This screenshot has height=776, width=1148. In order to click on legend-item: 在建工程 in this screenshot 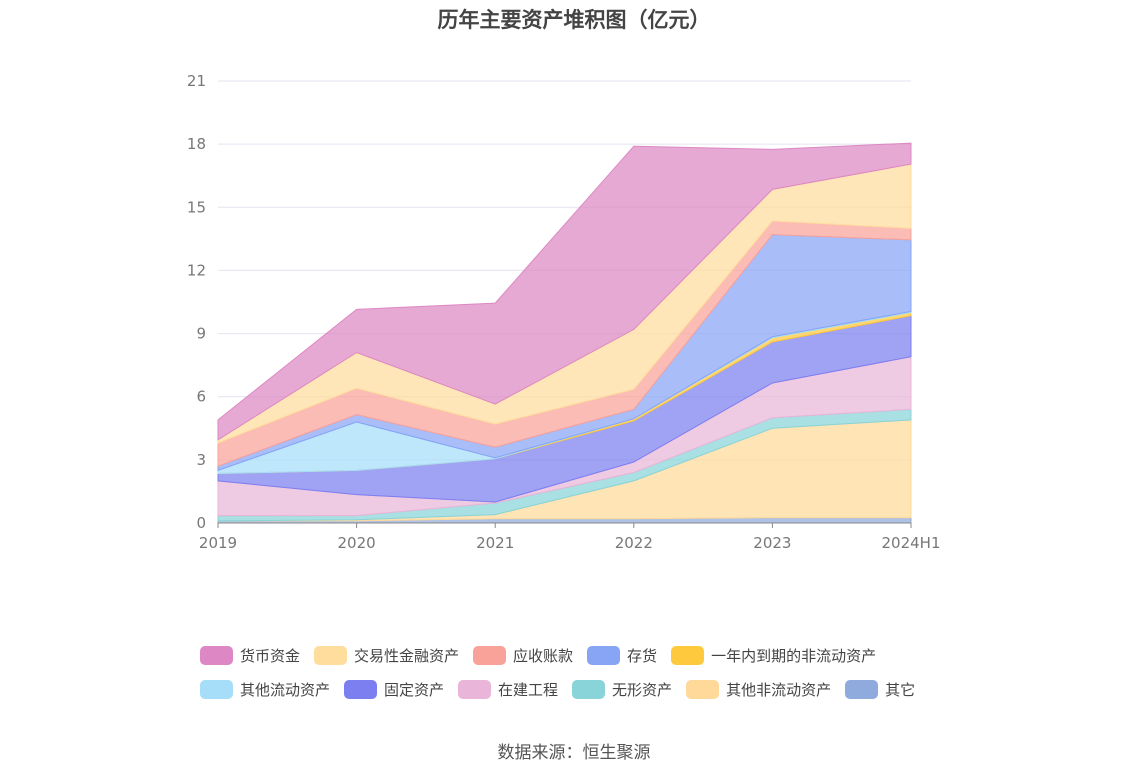, I will do `click(508, 689)`.